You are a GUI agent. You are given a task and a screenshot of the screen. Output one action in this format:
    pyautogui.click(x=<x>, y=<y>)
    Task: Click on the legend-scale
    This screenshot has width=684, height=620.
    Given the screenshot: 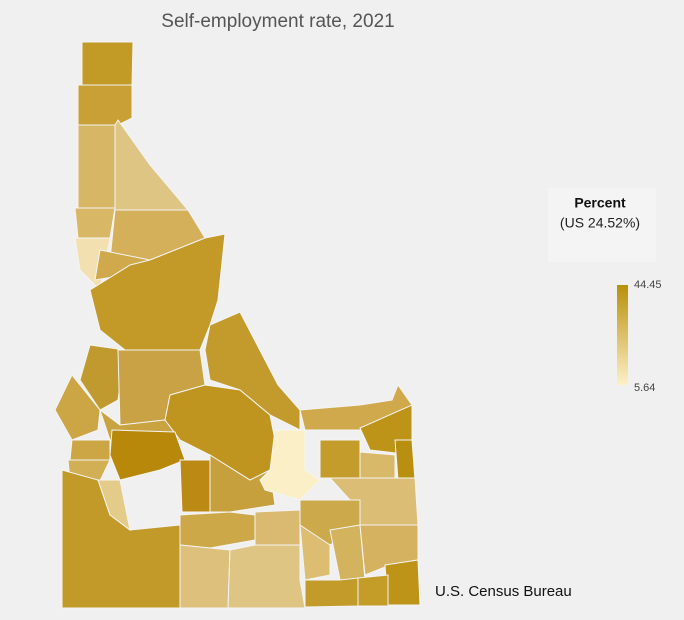 What is the action you would take?
    pyautogui.click(x=622, y=335)
    